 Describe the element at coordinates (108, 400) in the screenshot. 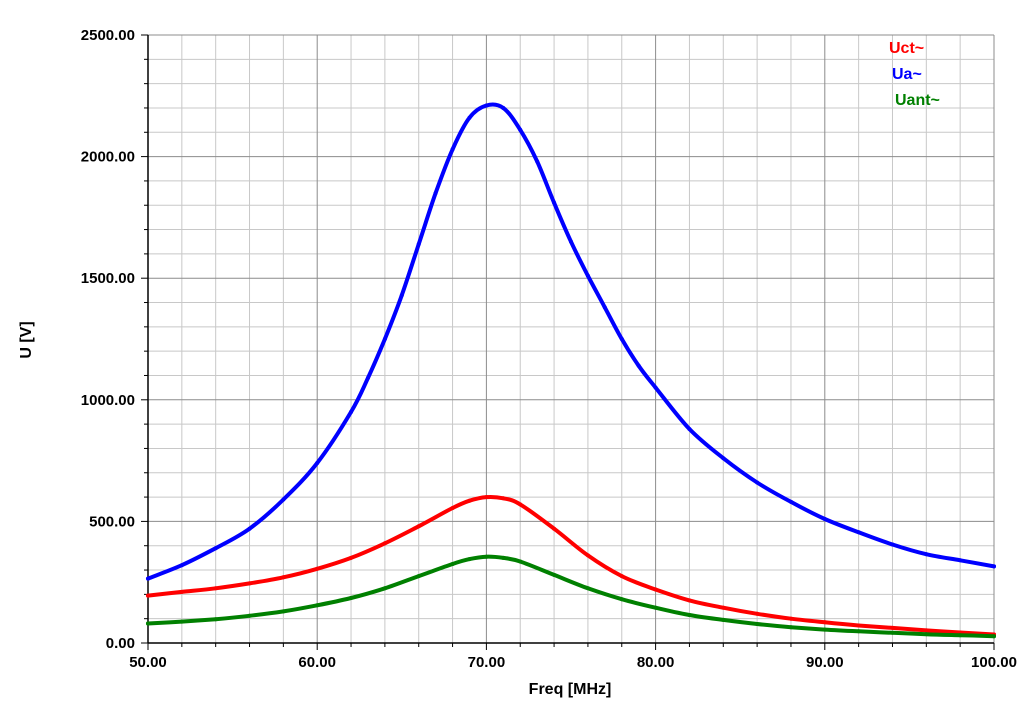

I see `y-tick-label: 1000.00` at that location.